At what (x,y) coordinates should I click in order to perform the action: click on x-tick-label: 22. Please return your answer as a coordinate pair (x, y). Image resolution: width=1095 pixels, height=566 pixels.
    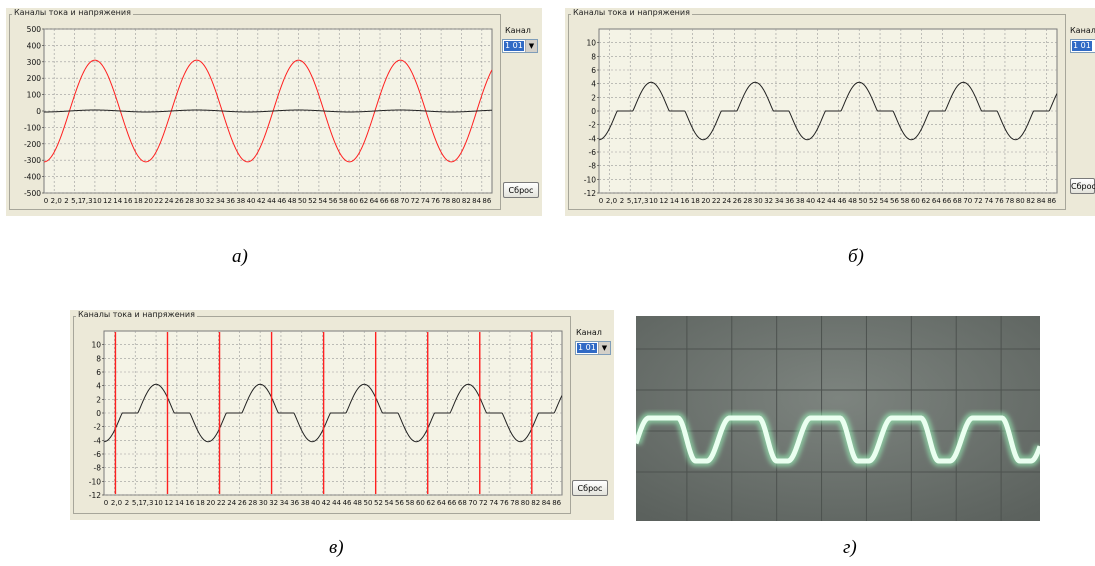
    Looking at the image, I should click on (221, 503).